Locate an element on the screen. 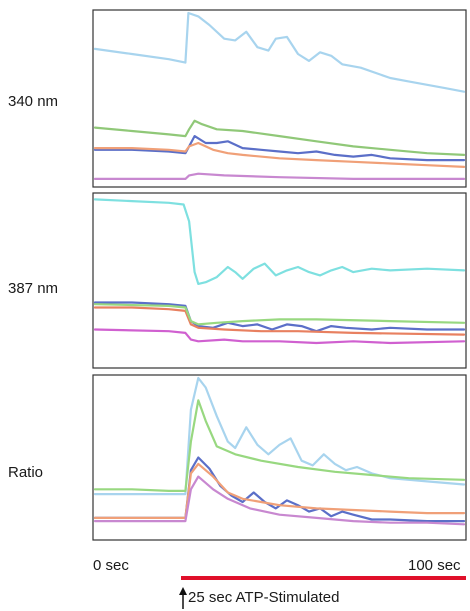  panel-label-387: 387 nm is located at coordinates (33, 288).